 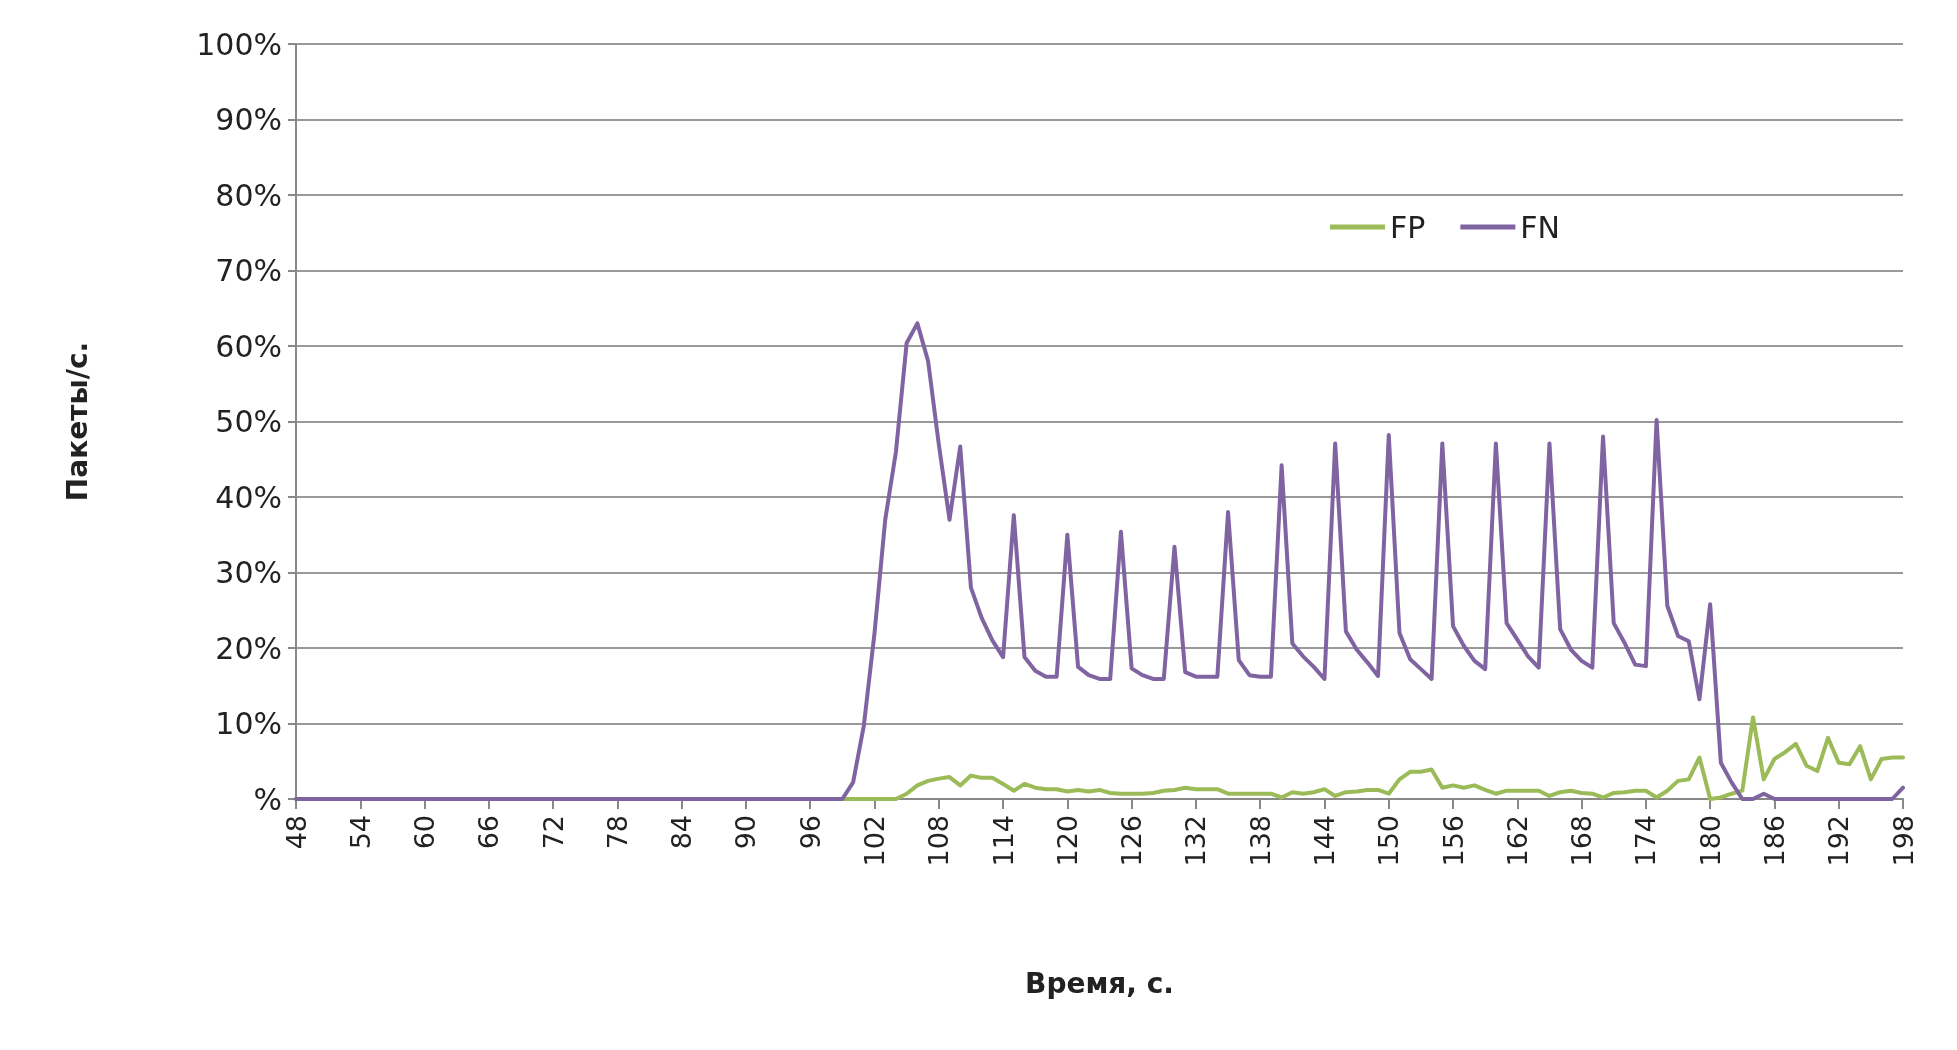 What do you see at coordinates (489, 832) in the screenshot?
I see `x-tick-label: 66` at bounding box center [489, 832].